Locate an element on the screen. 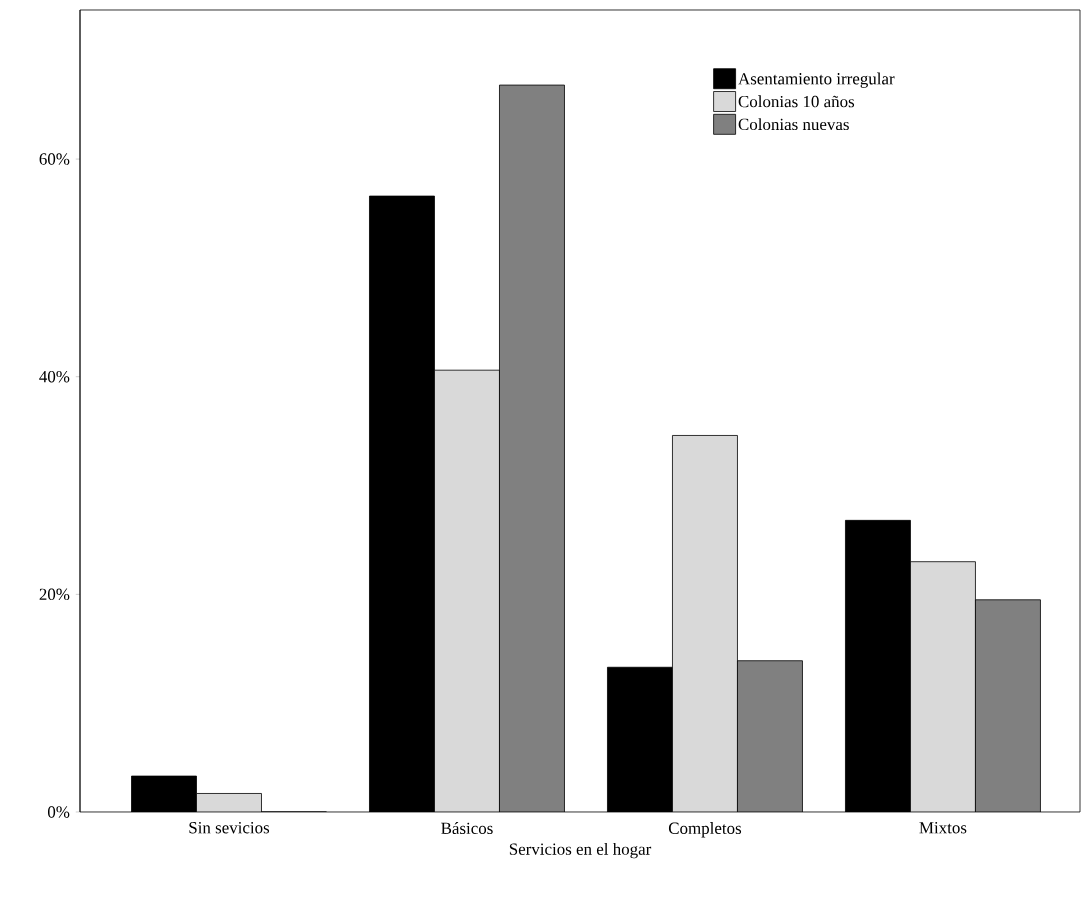  legend-label: Colonias 10 años is located at coordinates (796, 101).